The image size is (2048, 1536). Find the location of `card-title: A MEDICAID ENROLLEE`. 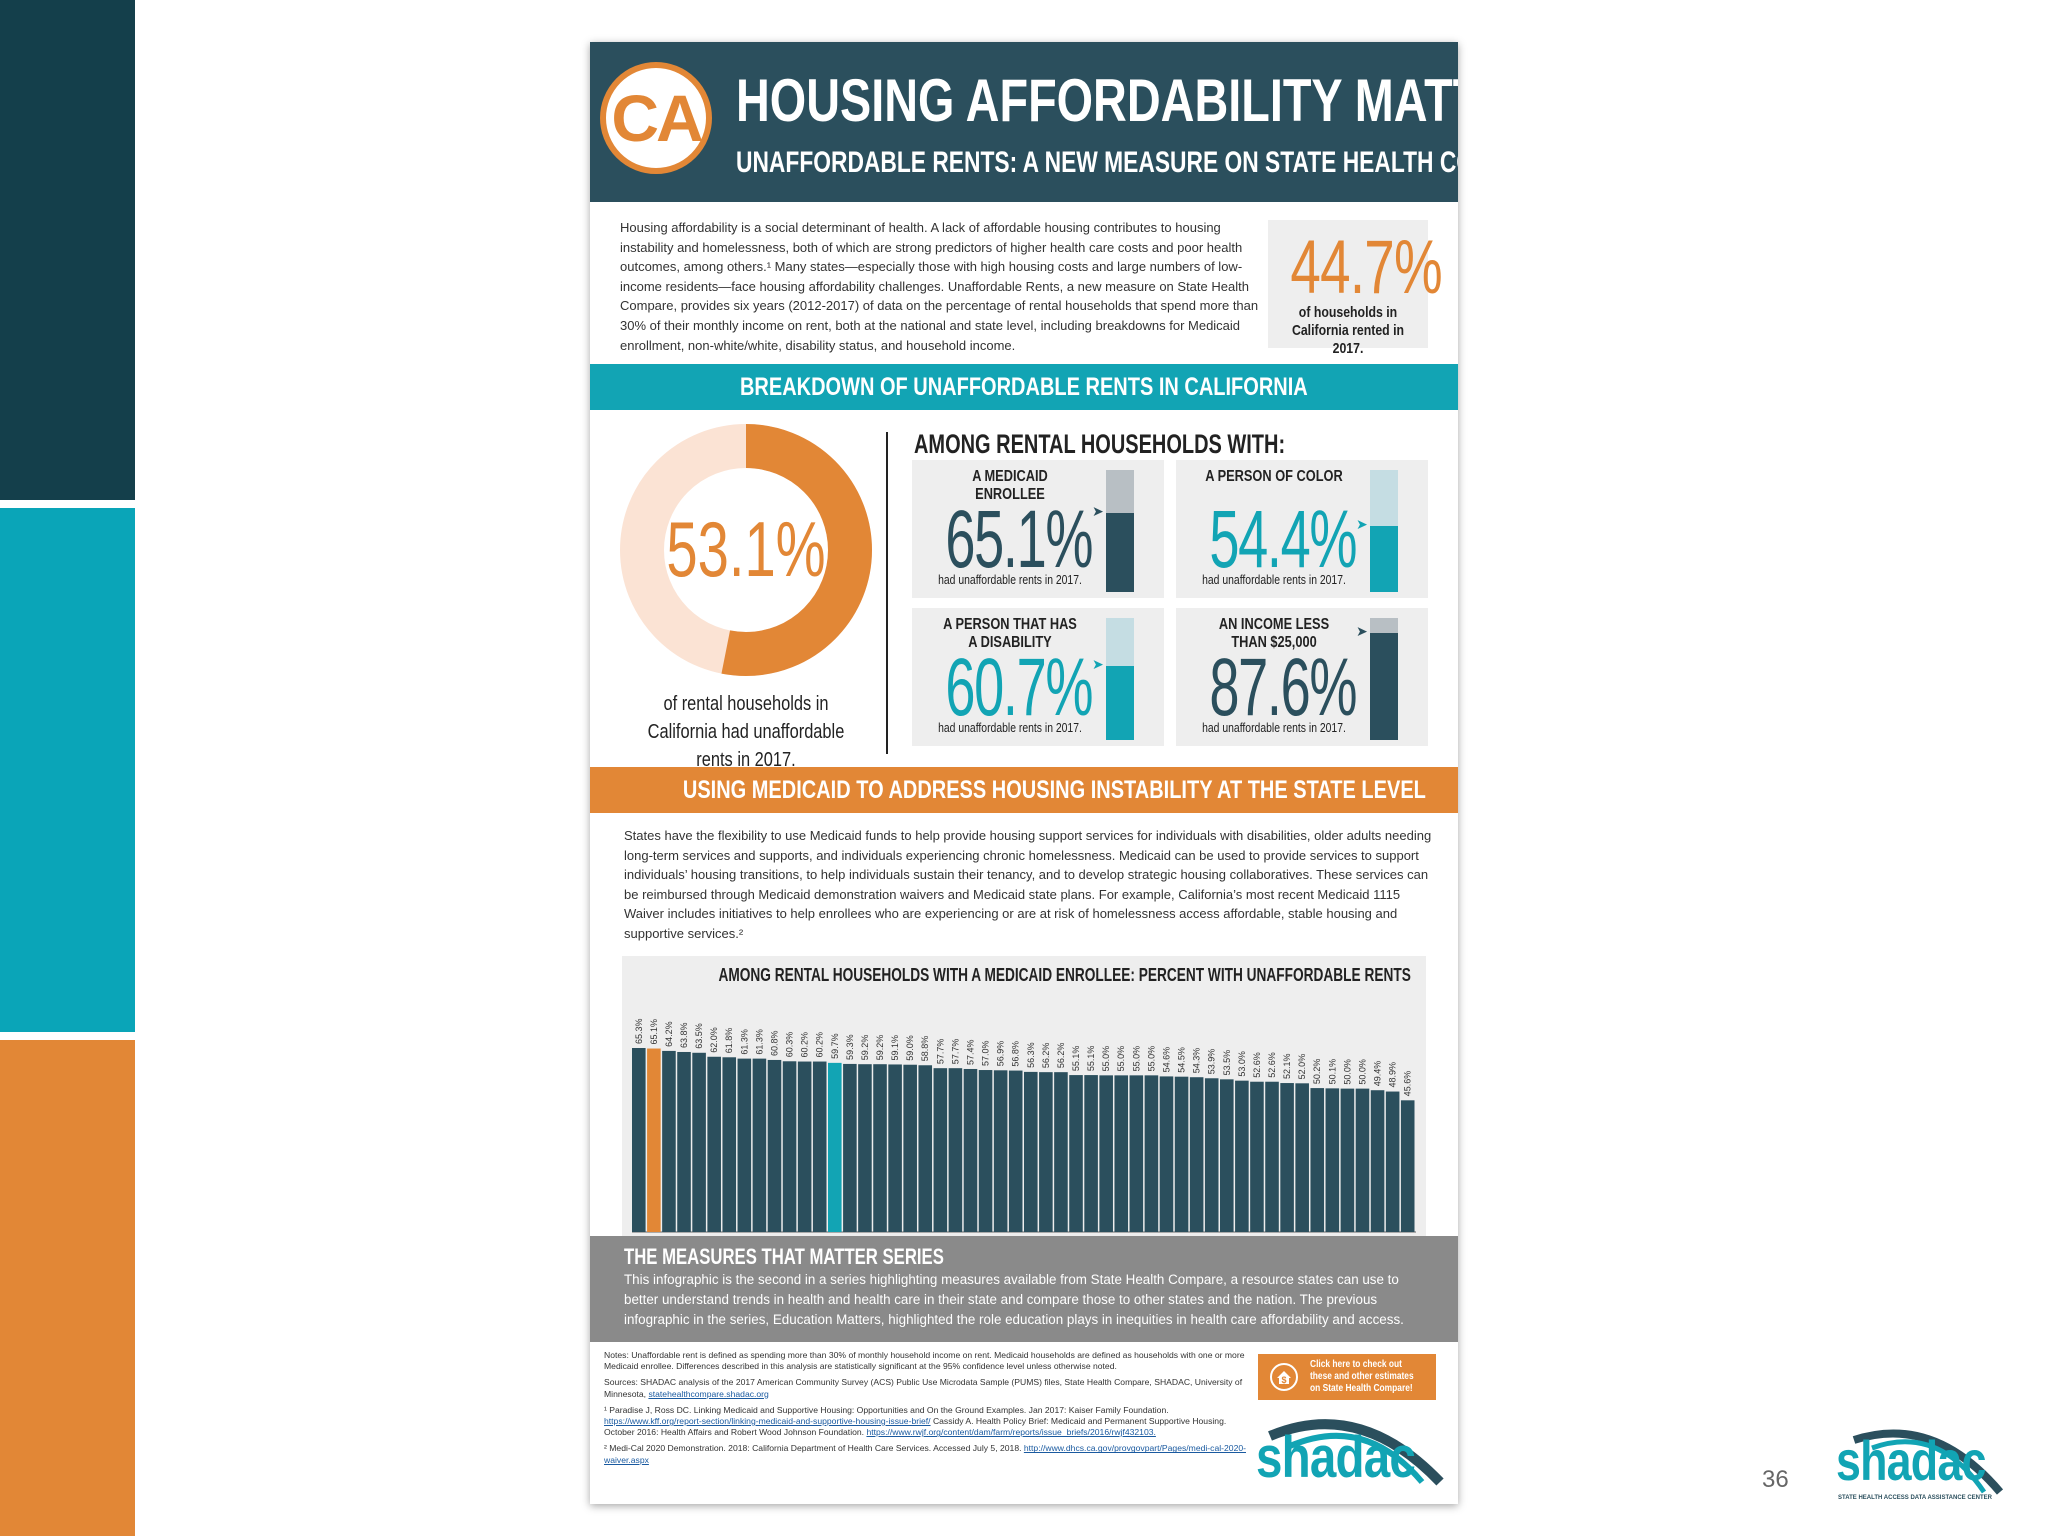

card-title: A MEDICAID ENROLLEE is located at coordinates (1010, 485).